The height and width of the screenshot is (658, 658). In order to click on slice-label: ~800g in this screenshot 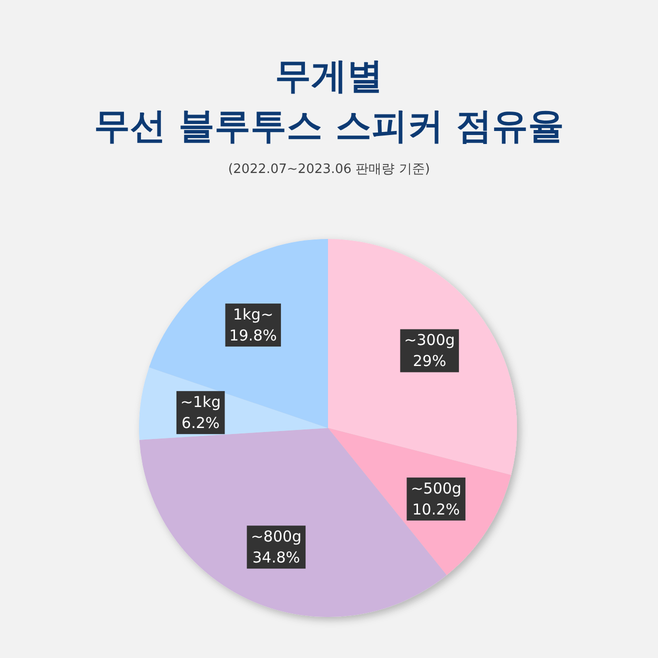, I will do `click(276, 537)`.